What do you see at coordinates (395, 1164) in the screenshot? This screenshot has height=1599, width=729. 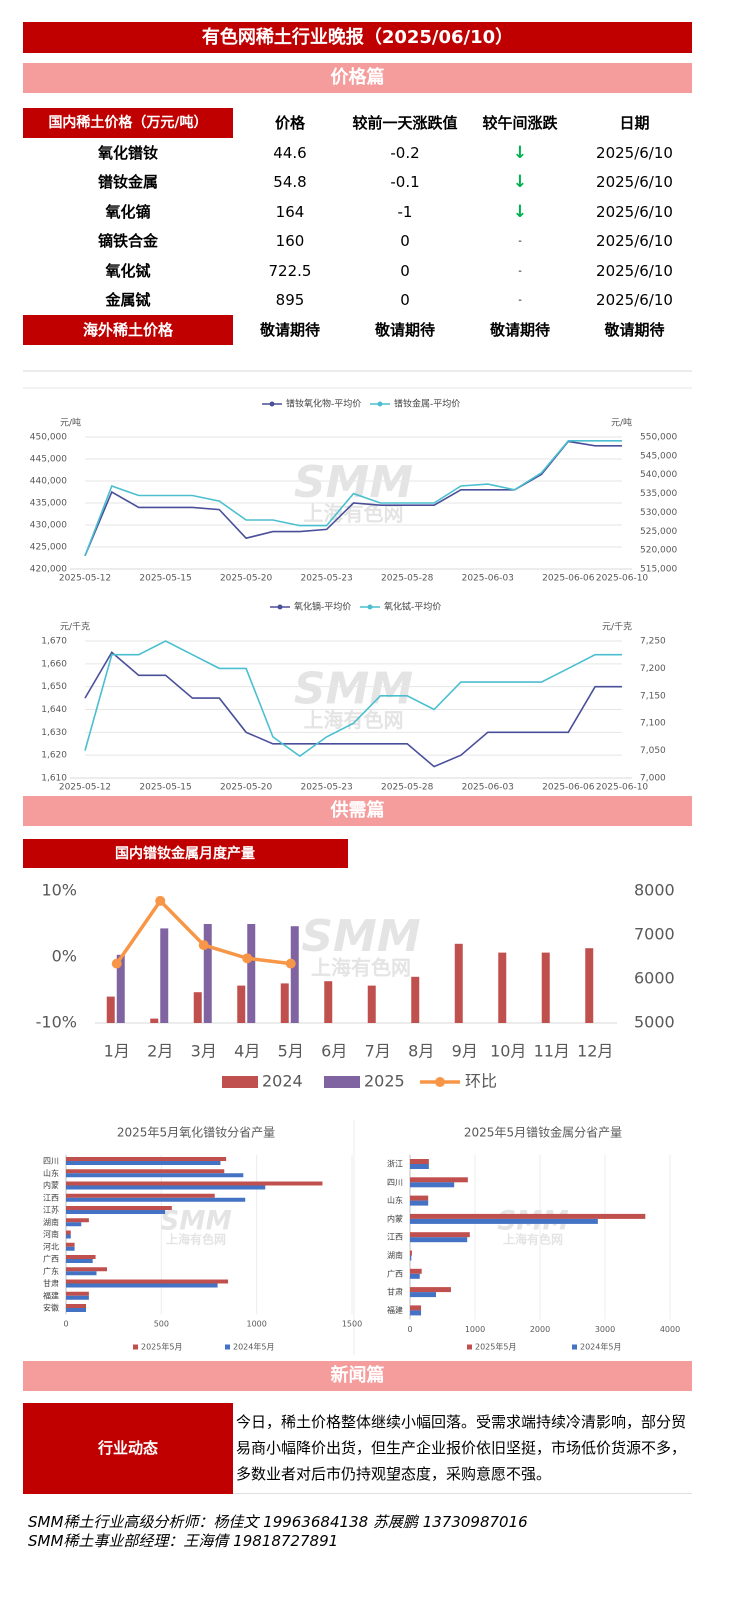 I see `y-tick-label: 浙江` at bounding box center [395, 1164].